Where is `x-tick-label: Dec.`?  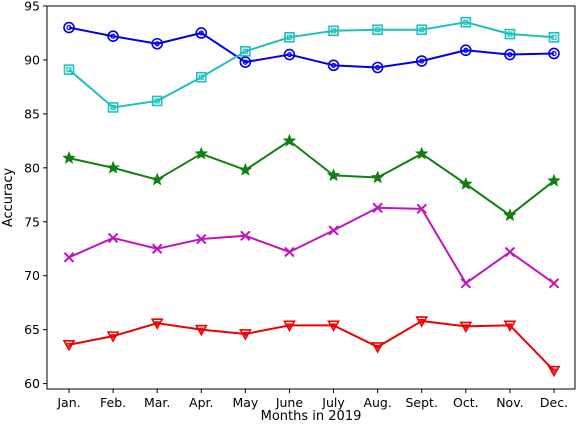
x-tick-label: Dec. is located at coordinates (554, 402).